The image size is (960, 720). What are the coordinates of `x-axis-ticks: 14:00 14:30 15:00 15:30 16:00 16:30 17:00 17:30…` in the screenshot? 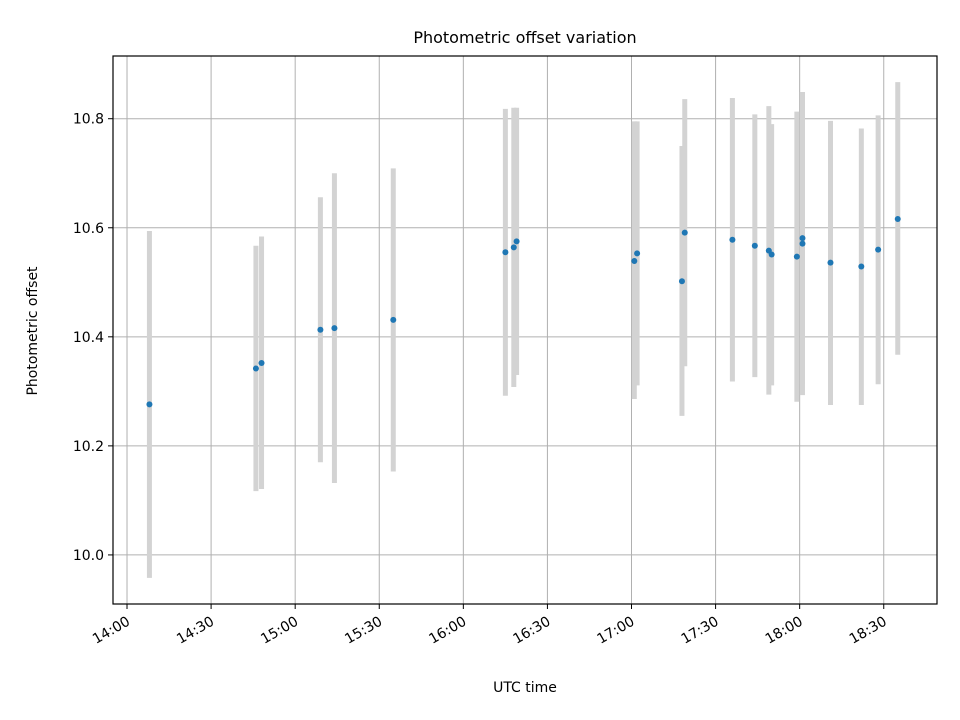 It's located at (490, 626).